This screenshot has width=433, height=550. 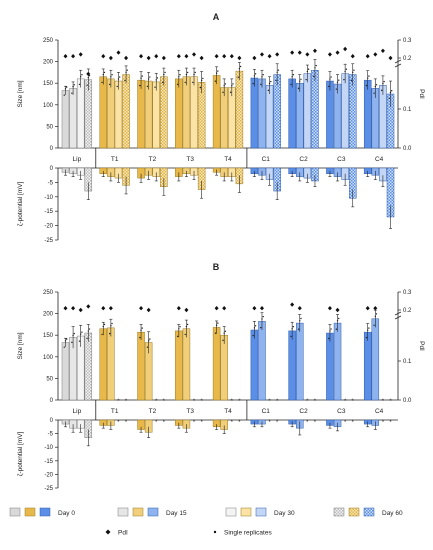 I want to click on legend-pdi-label: PdI, so click(x=123, y=533).